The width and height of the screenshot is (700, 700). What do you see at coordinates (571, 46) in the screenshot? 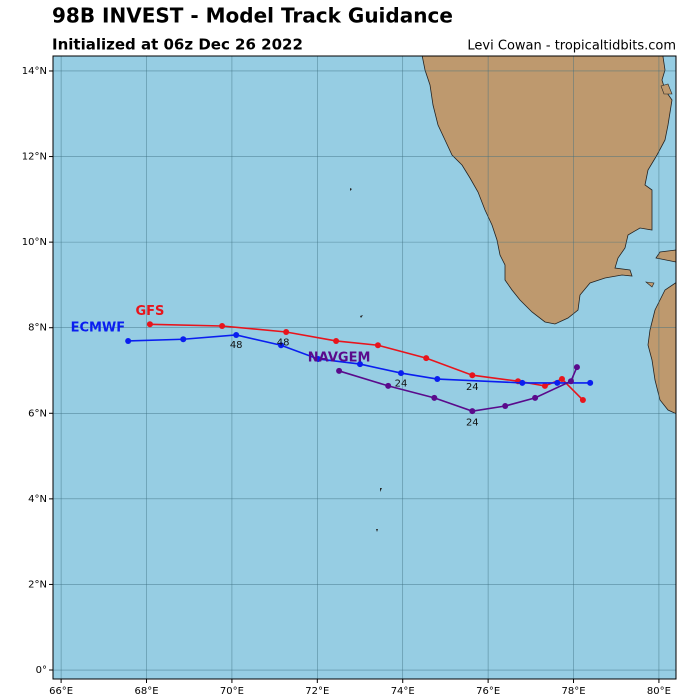
I see `credit: Levi Cowan - tropicaltidbits.com` at bounding box center [571, 46].